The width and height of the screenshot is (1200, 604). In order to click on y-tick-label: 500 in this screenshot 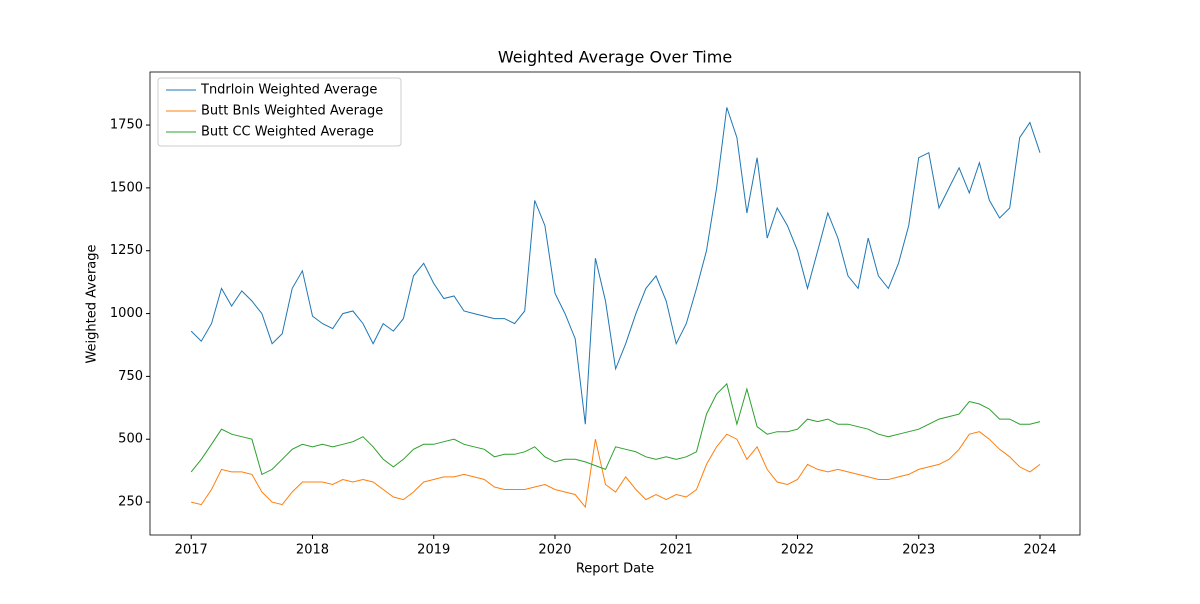, I will do `click(130, 439)`.